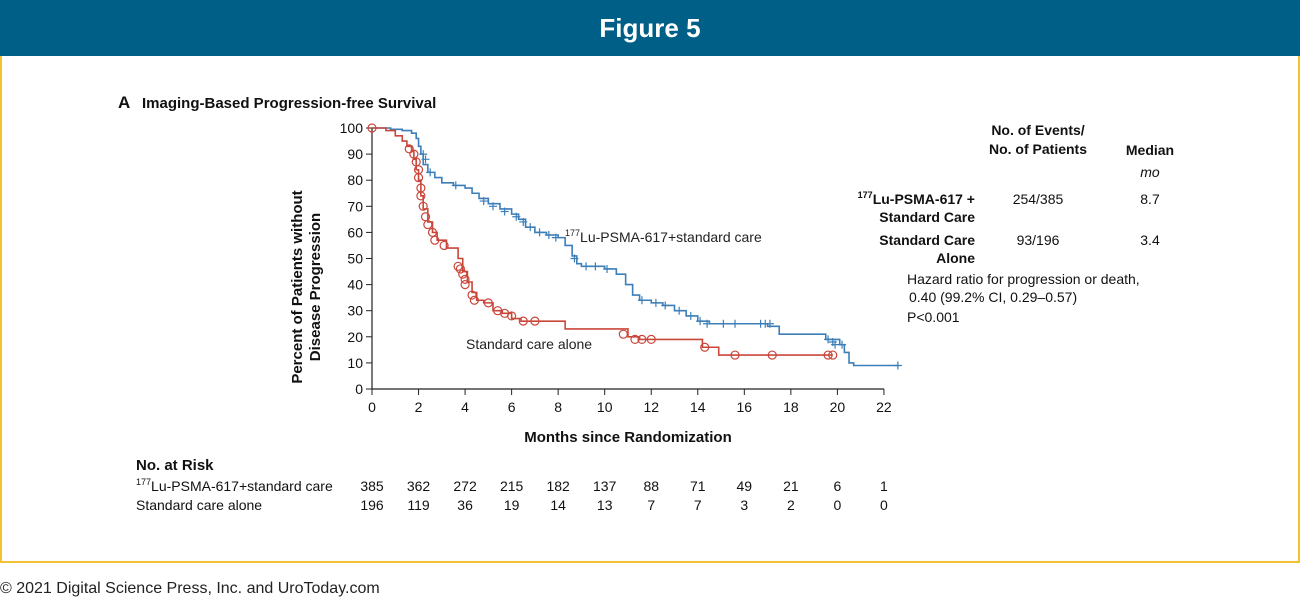  Describe the element at coordinates (355, 206) in the screenshot. I see `y-tick-label: 70` at that location.